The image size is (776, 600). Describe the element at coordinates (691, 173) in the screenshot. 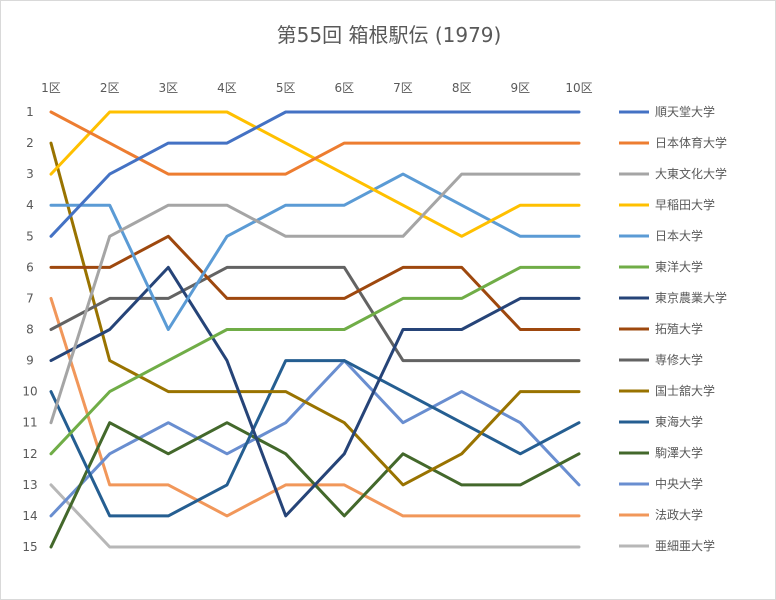

I see `legend-label: 大東文化大学` at that location.